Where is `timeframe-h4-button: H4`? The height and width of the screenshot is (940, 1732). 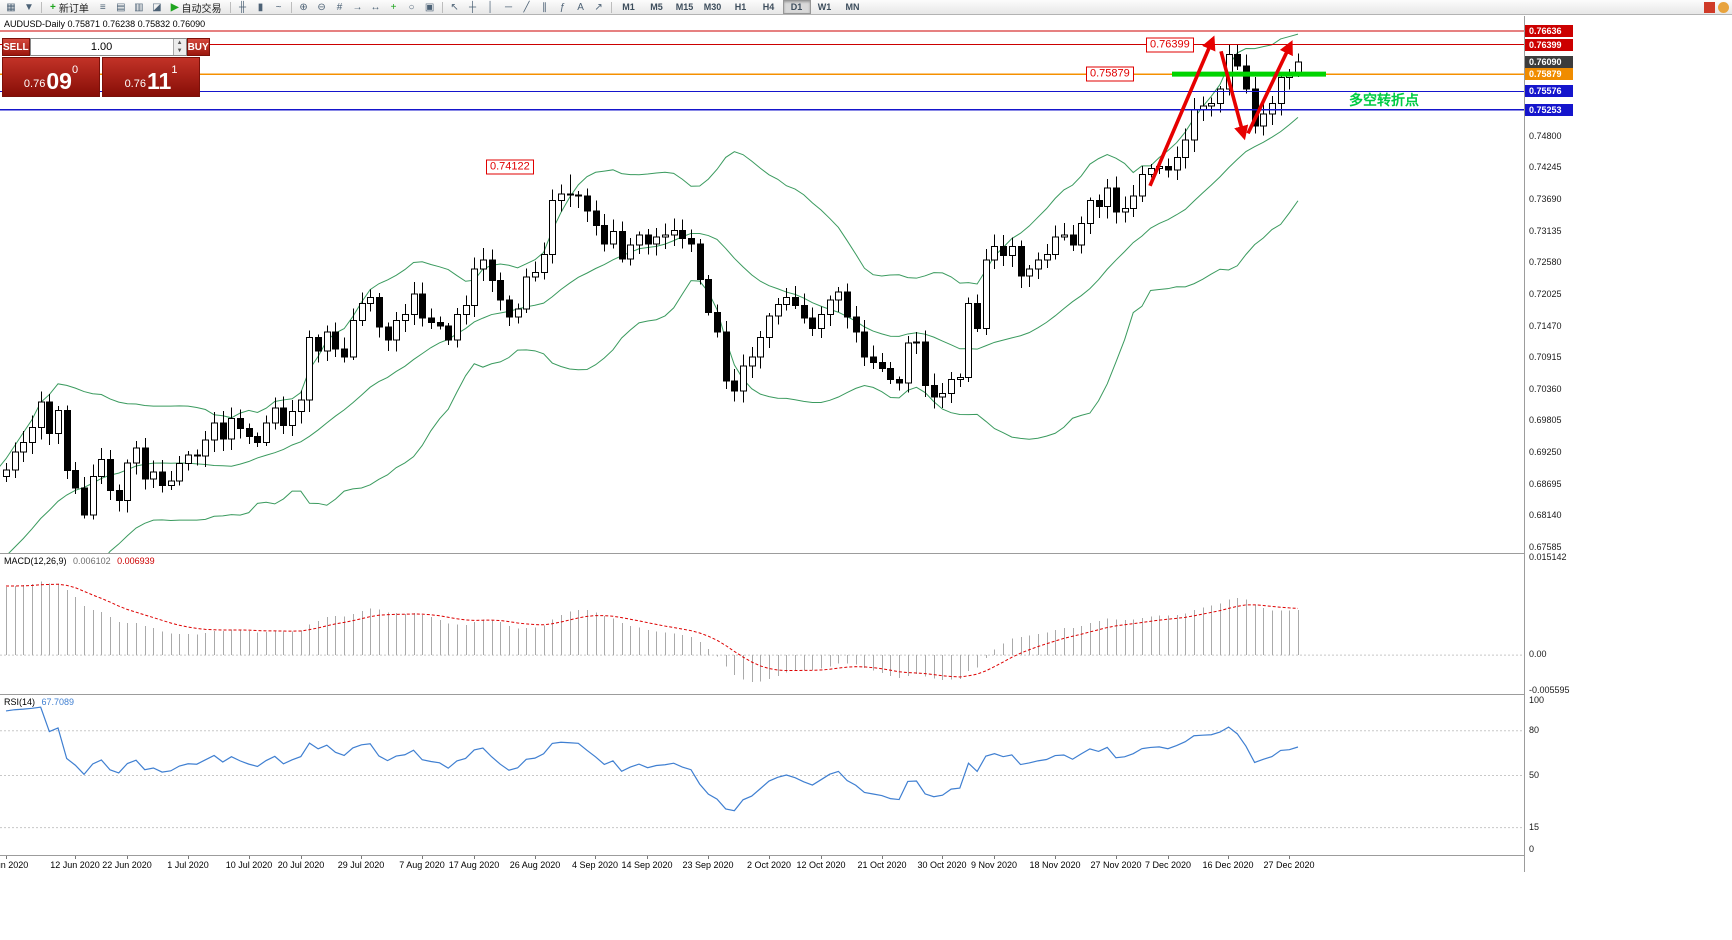 timeframe-h4-button: H4 is located at coordinates (768, 7).